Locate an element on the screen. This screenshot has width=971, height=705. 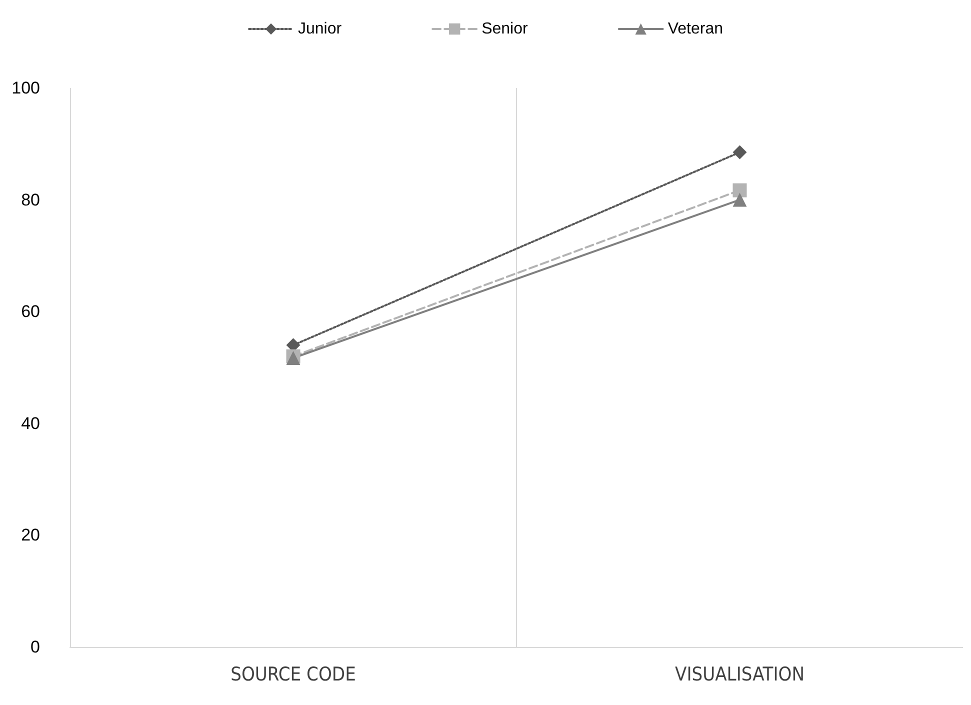
x-tick-label: SOURCE CODE is located at coordinates (293, 675).